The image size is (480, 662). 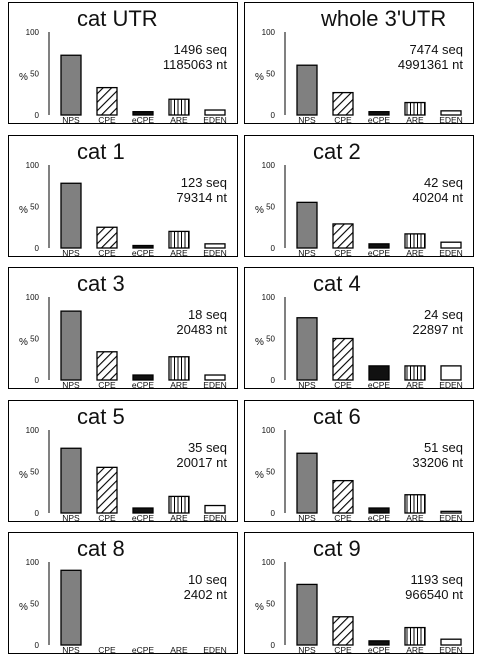 I want to click on stats-line: 7474 seq, so click(x=436, y=49).